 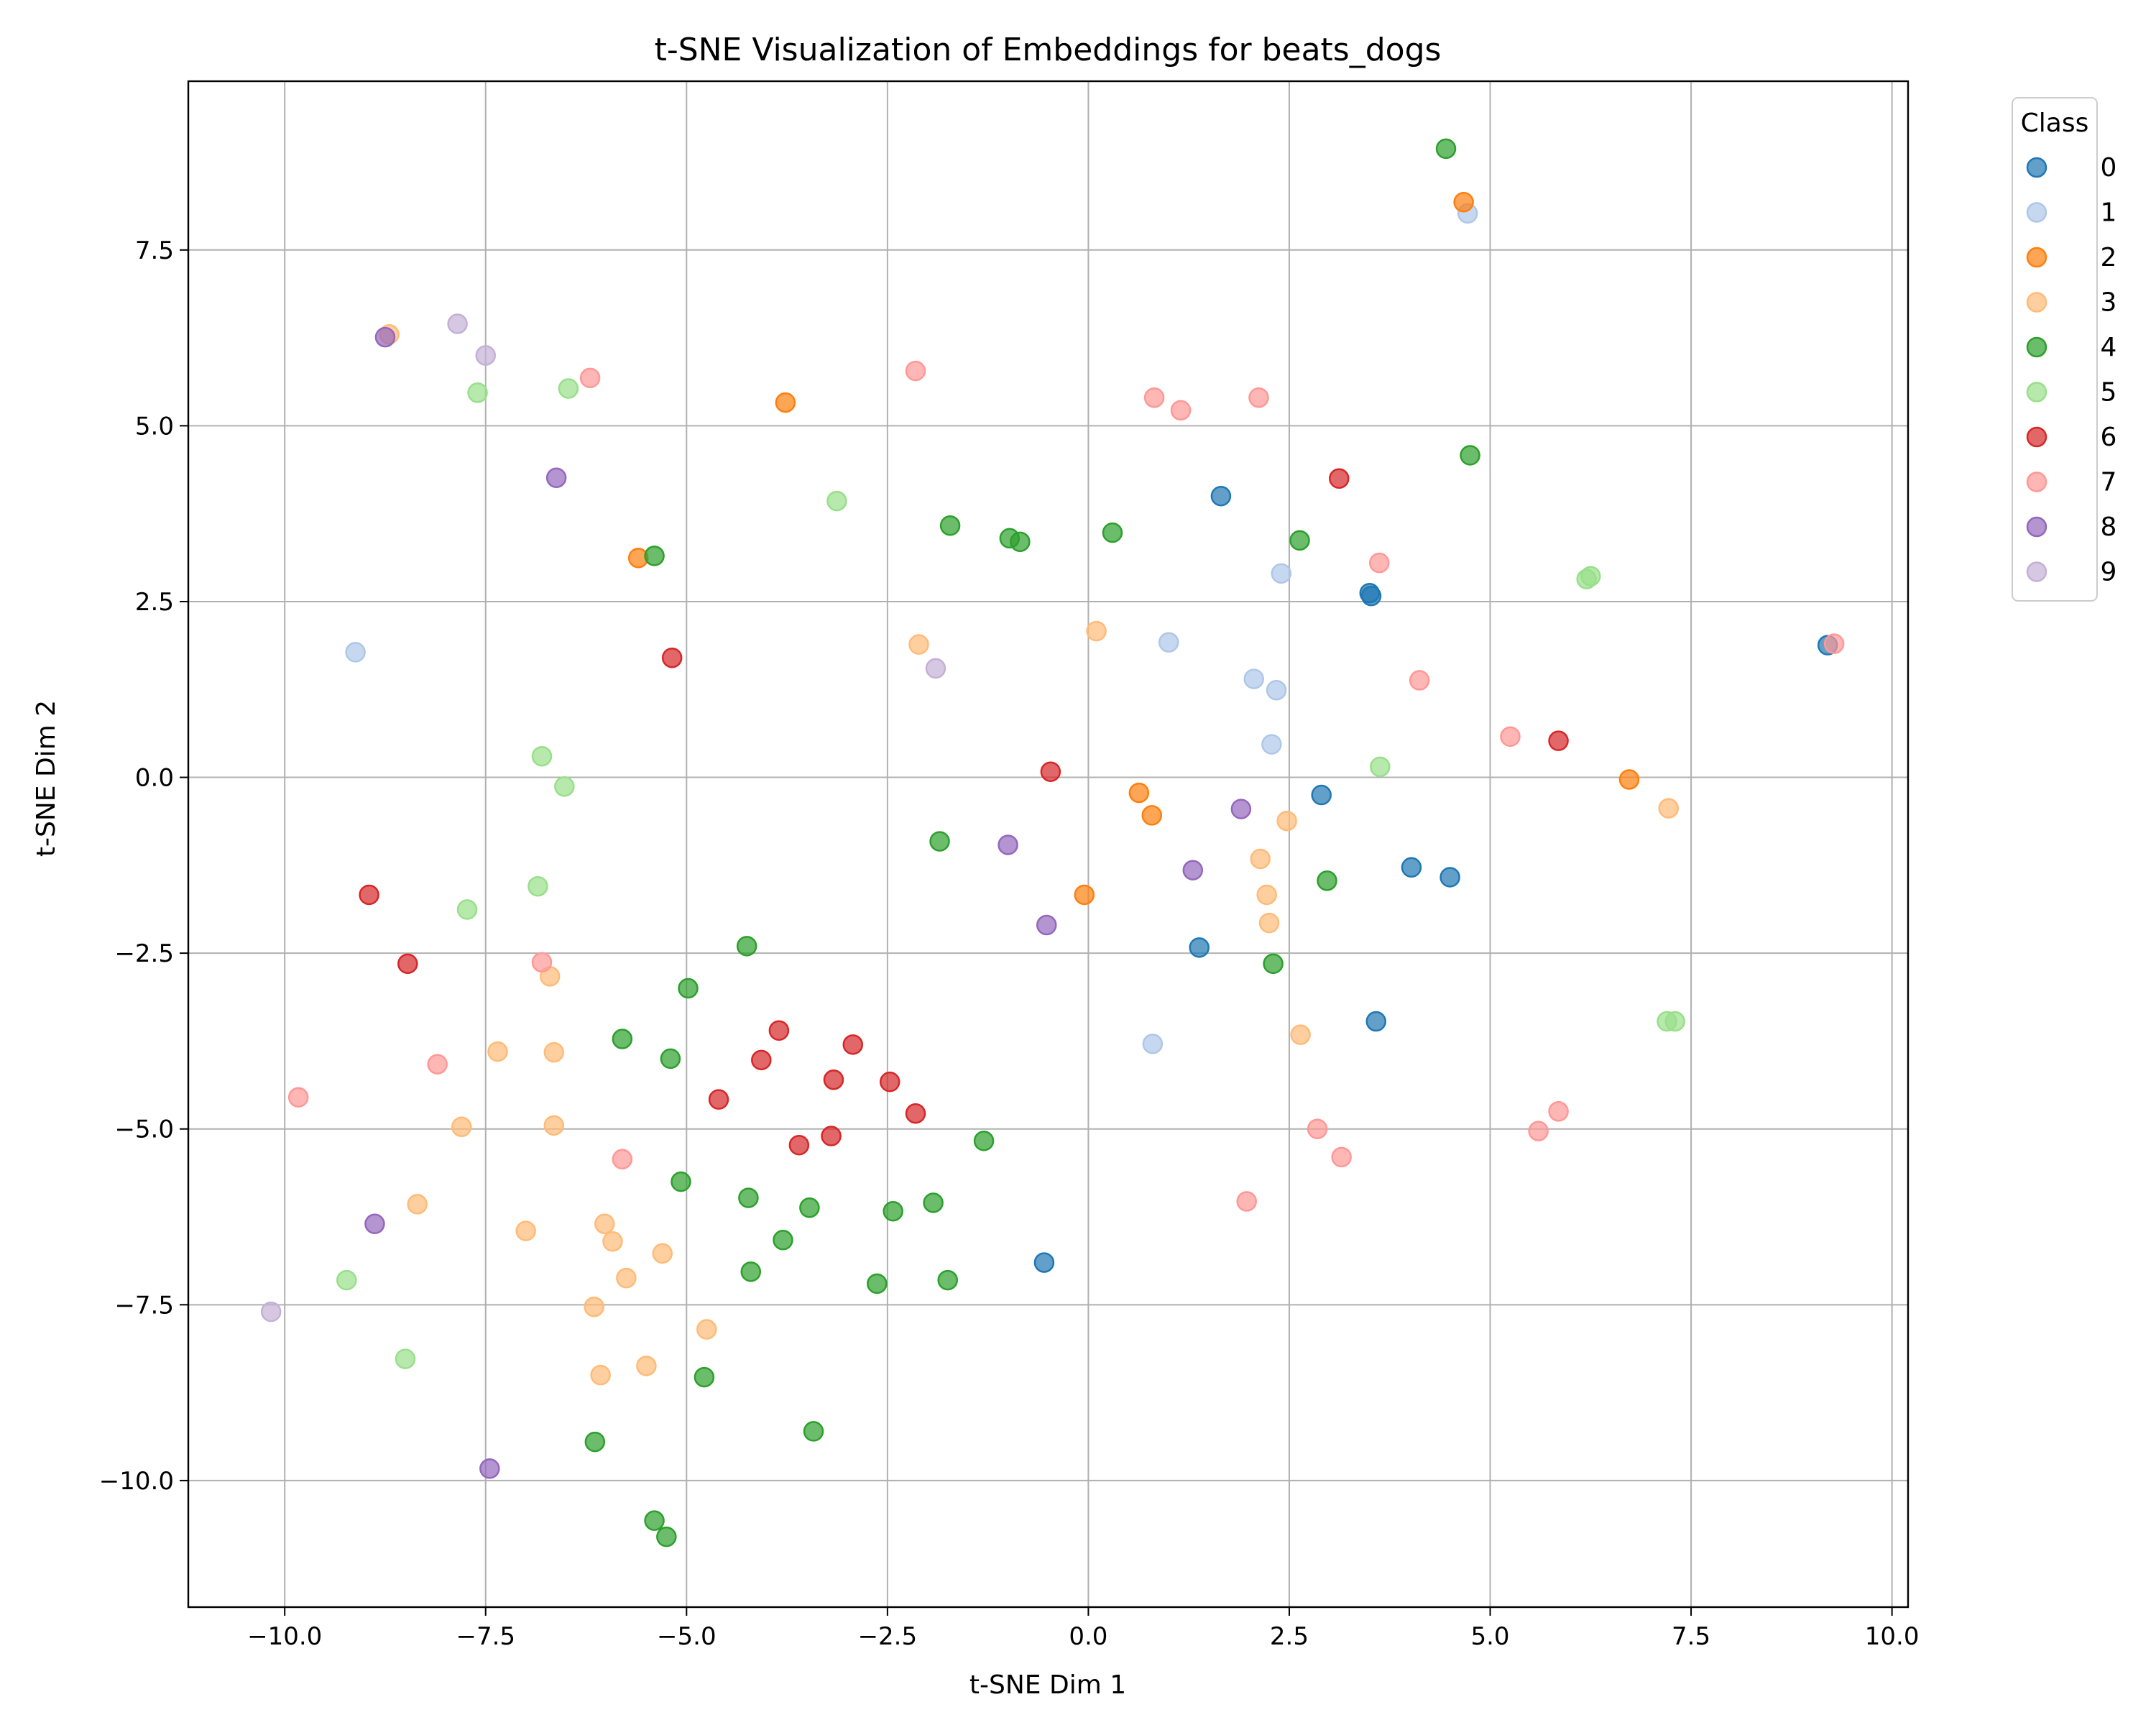 I want to click on legend-item-class-9: 9, so click(x=2071, y=572).